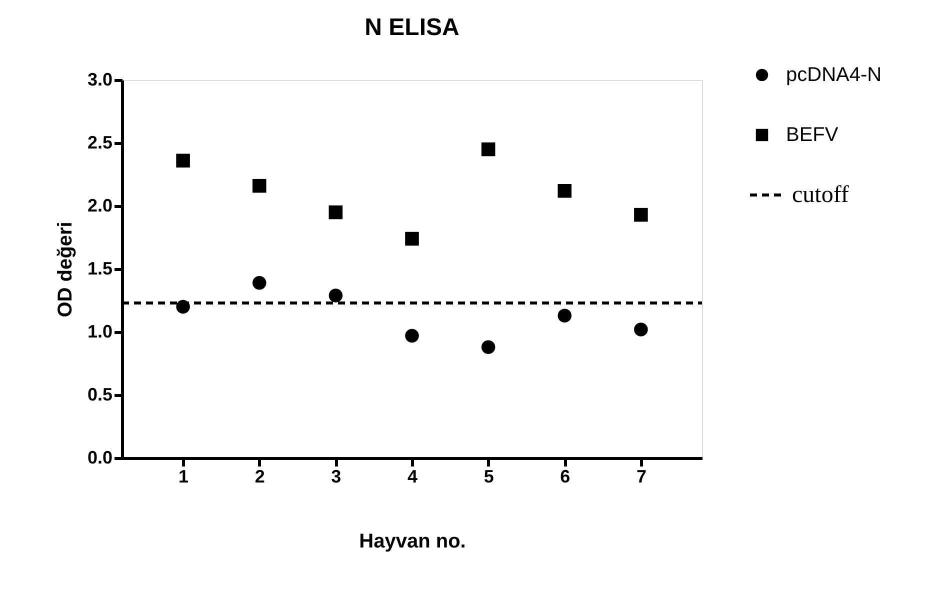  I want to click on y-tick-label: 1.0, so click(99, 332).